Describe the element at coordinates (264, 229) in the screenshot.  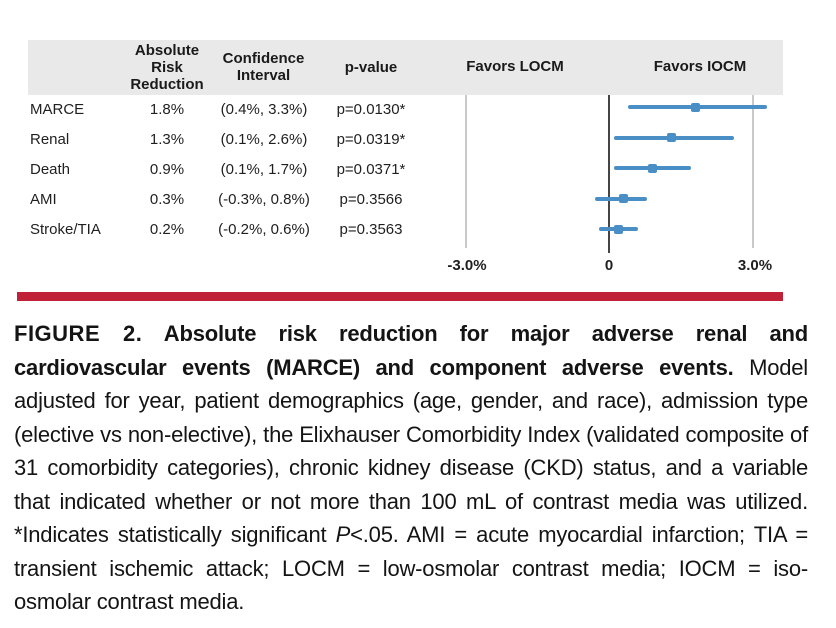
I see `ci-value: (-0.2%, 0.6%)` at that location.